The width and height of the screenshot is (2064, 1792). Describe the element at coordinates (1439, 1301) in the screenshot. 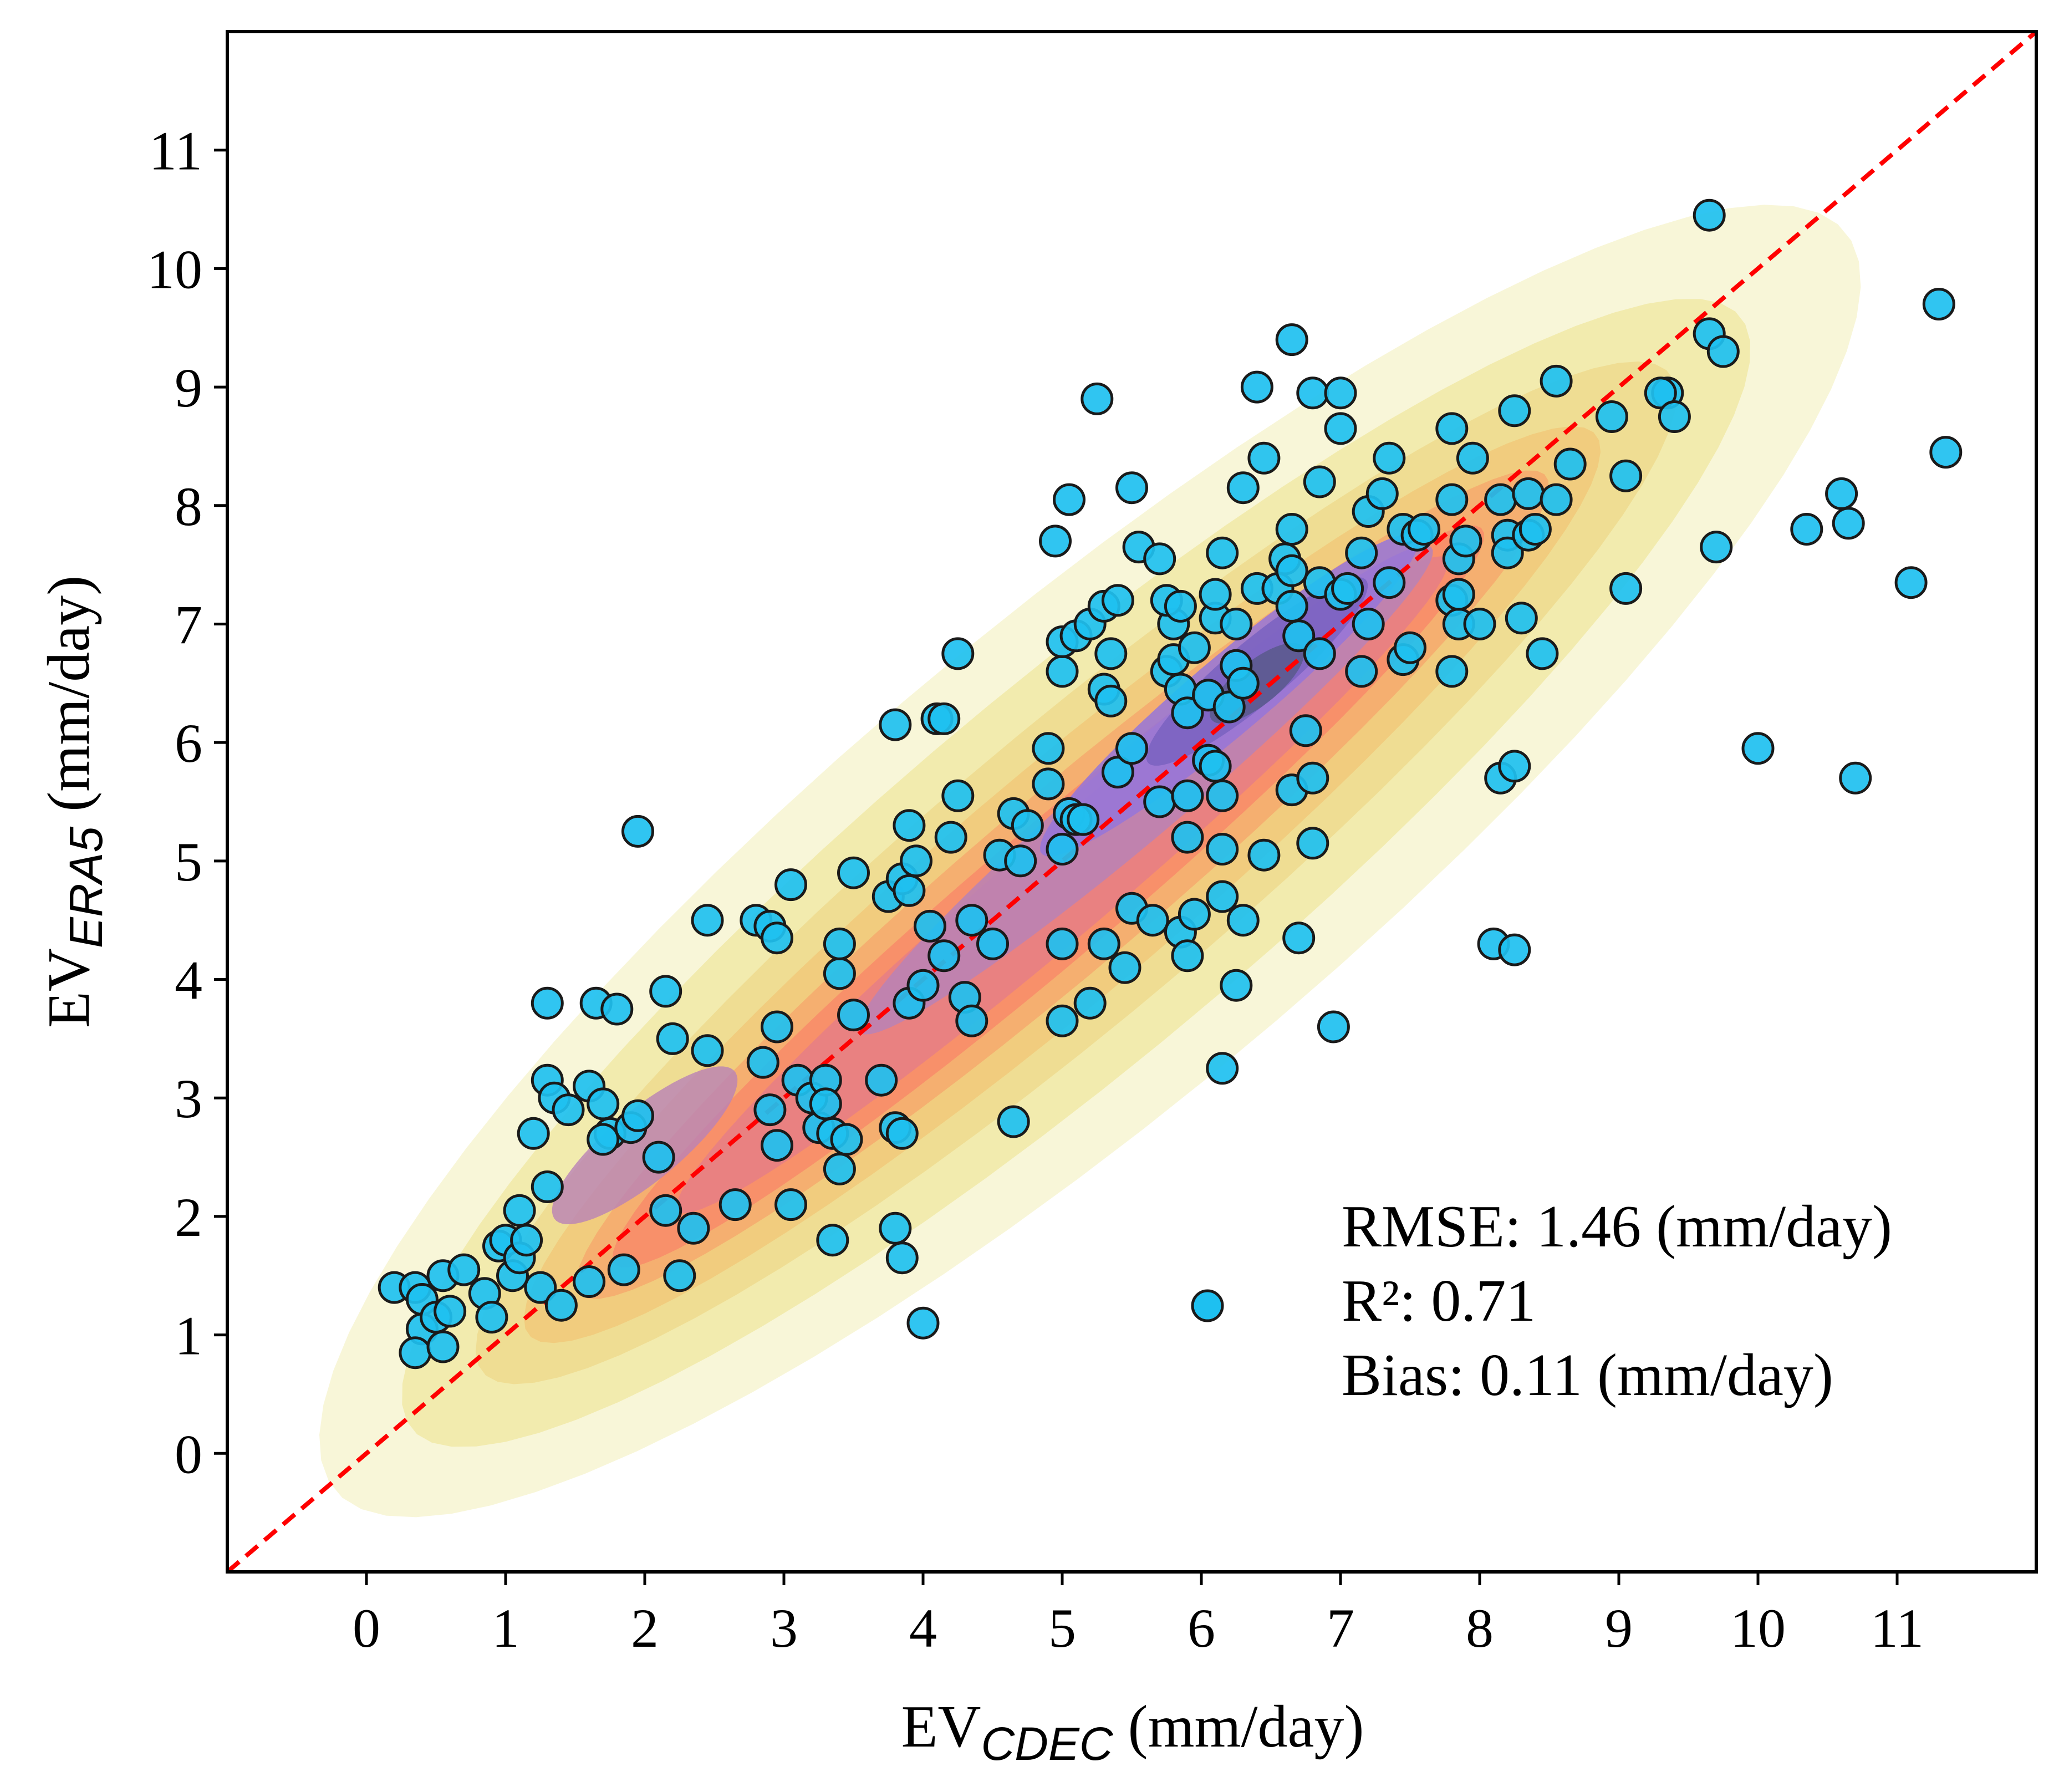

I see `r2-text: R²: 0.71` at that location.